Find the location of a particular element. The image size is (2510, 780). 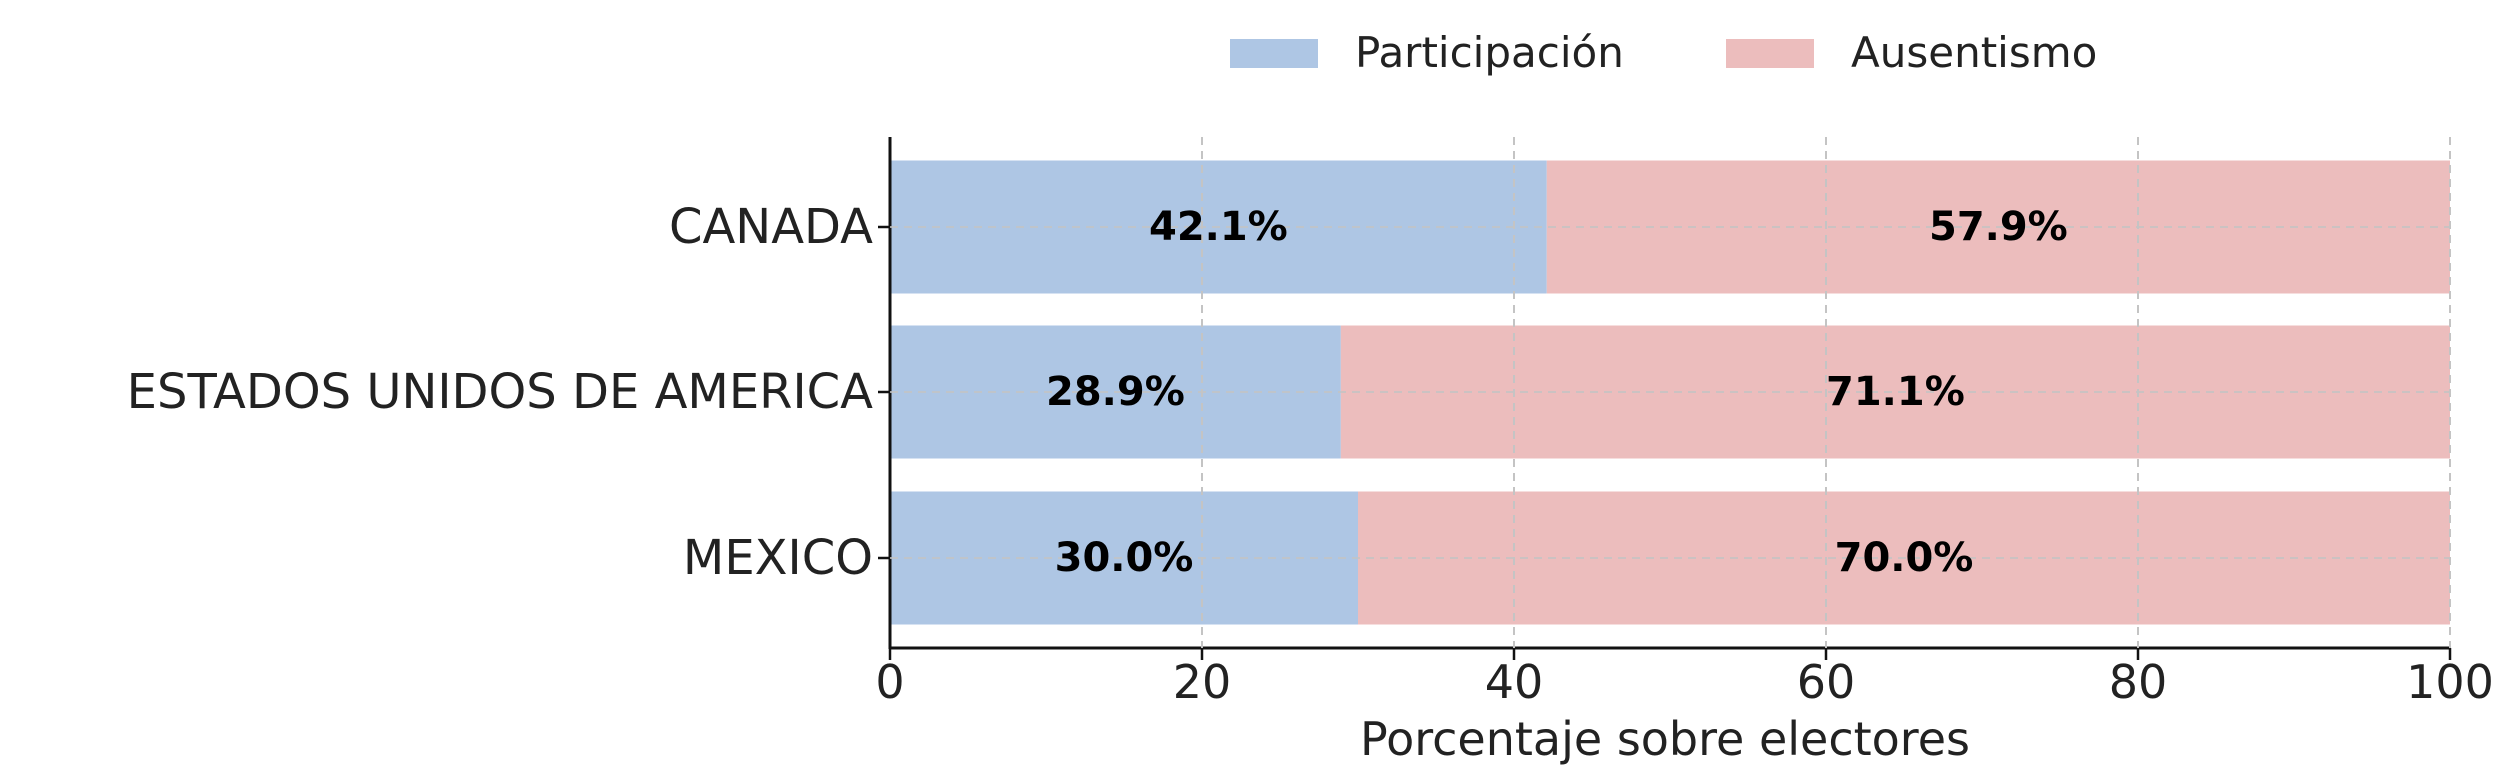

x-tick-label: 40 is located at coordinates (1514, 682).